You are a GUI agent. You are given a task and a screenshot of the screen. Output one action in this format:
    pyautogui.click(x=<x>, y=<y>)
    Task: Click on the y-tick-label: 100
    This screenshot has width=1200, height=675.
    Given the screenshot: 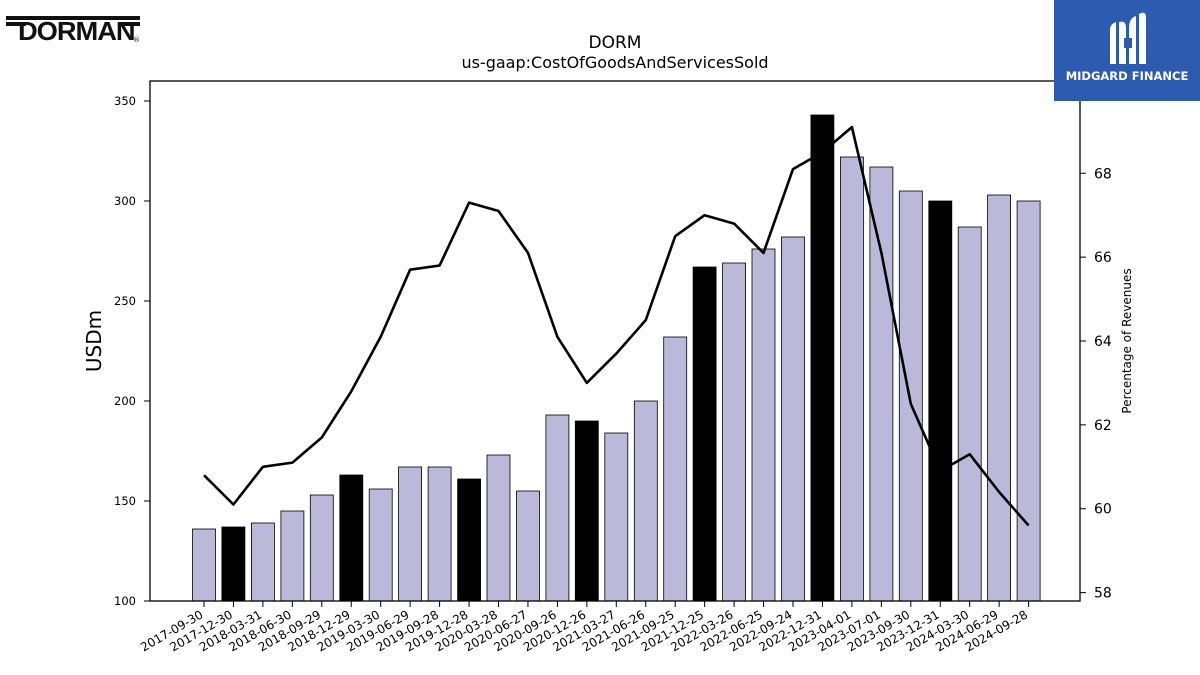 What is the action you would take?
    pyautogui.click(x=125, y=601)
    